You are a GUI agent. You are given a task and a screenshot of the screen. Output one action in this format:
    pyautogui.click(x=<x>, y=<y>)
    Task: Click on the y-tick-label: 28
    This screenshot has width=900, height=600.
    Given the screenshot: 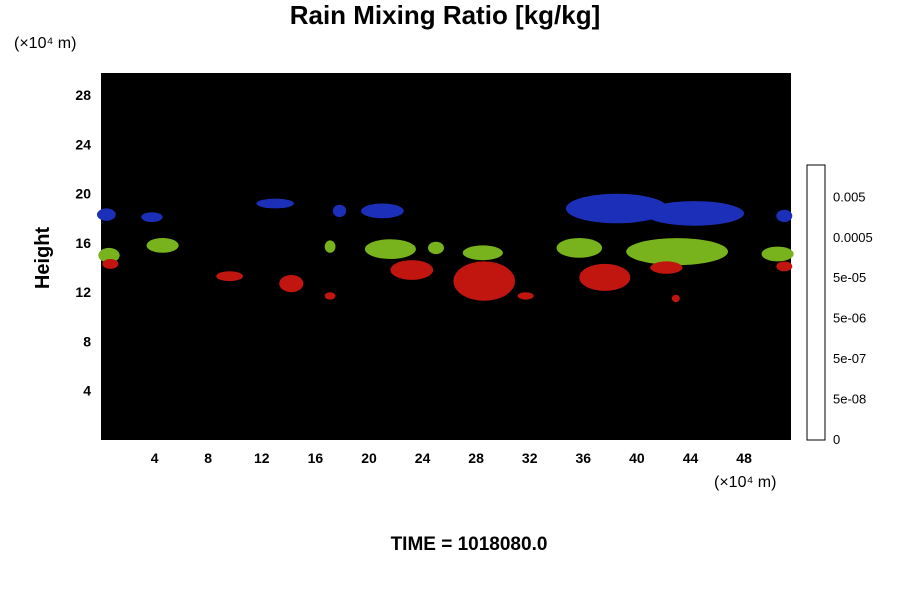 What is the action you would take?
    pyautogui.click(x=83, y=95)
    